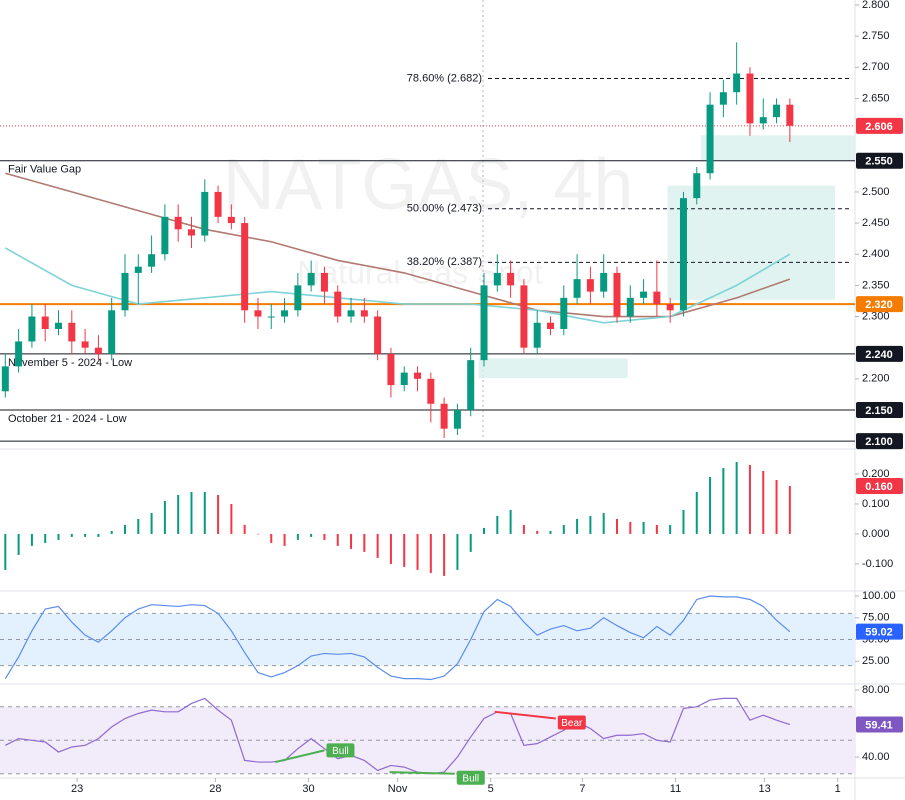  Describe the element at coordinates (876, 98) in the screenshot. I see `y-tick-label: 2.650` at that location.